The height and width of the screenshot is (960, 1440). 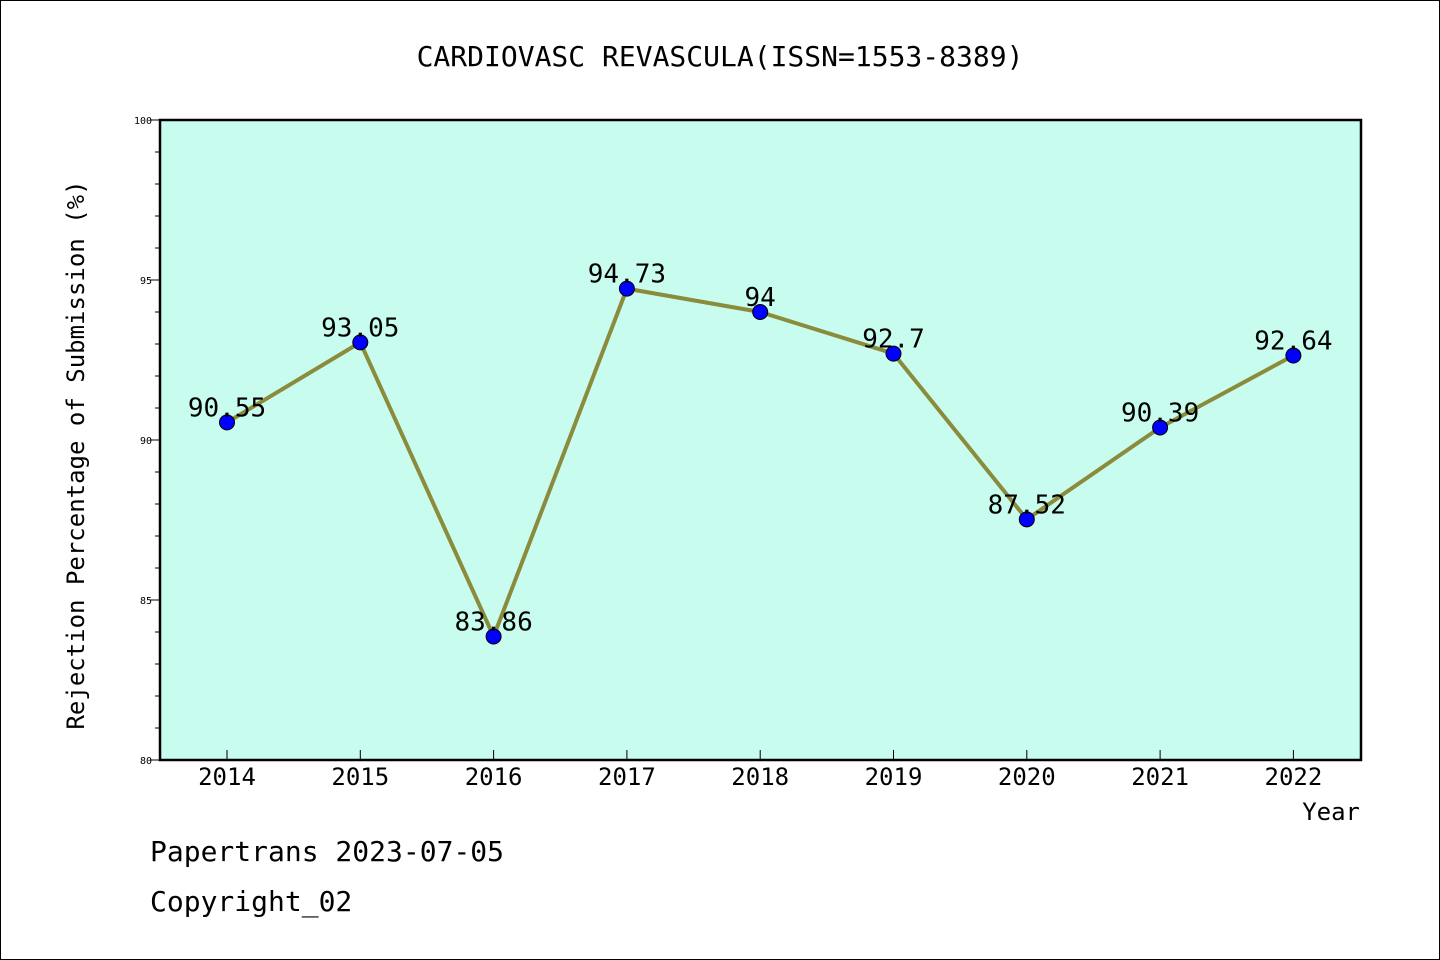 What do you see at coordinates (227, 408) in the screenshot?
I see `data-label: 90.55` at bounding box center [227, 408].